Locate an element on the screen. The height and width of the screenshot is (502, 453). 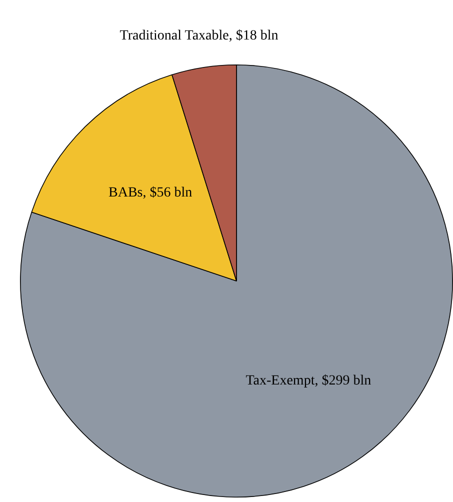
slice-label: BABs, $56 bln is located at coordinates (150, 193).